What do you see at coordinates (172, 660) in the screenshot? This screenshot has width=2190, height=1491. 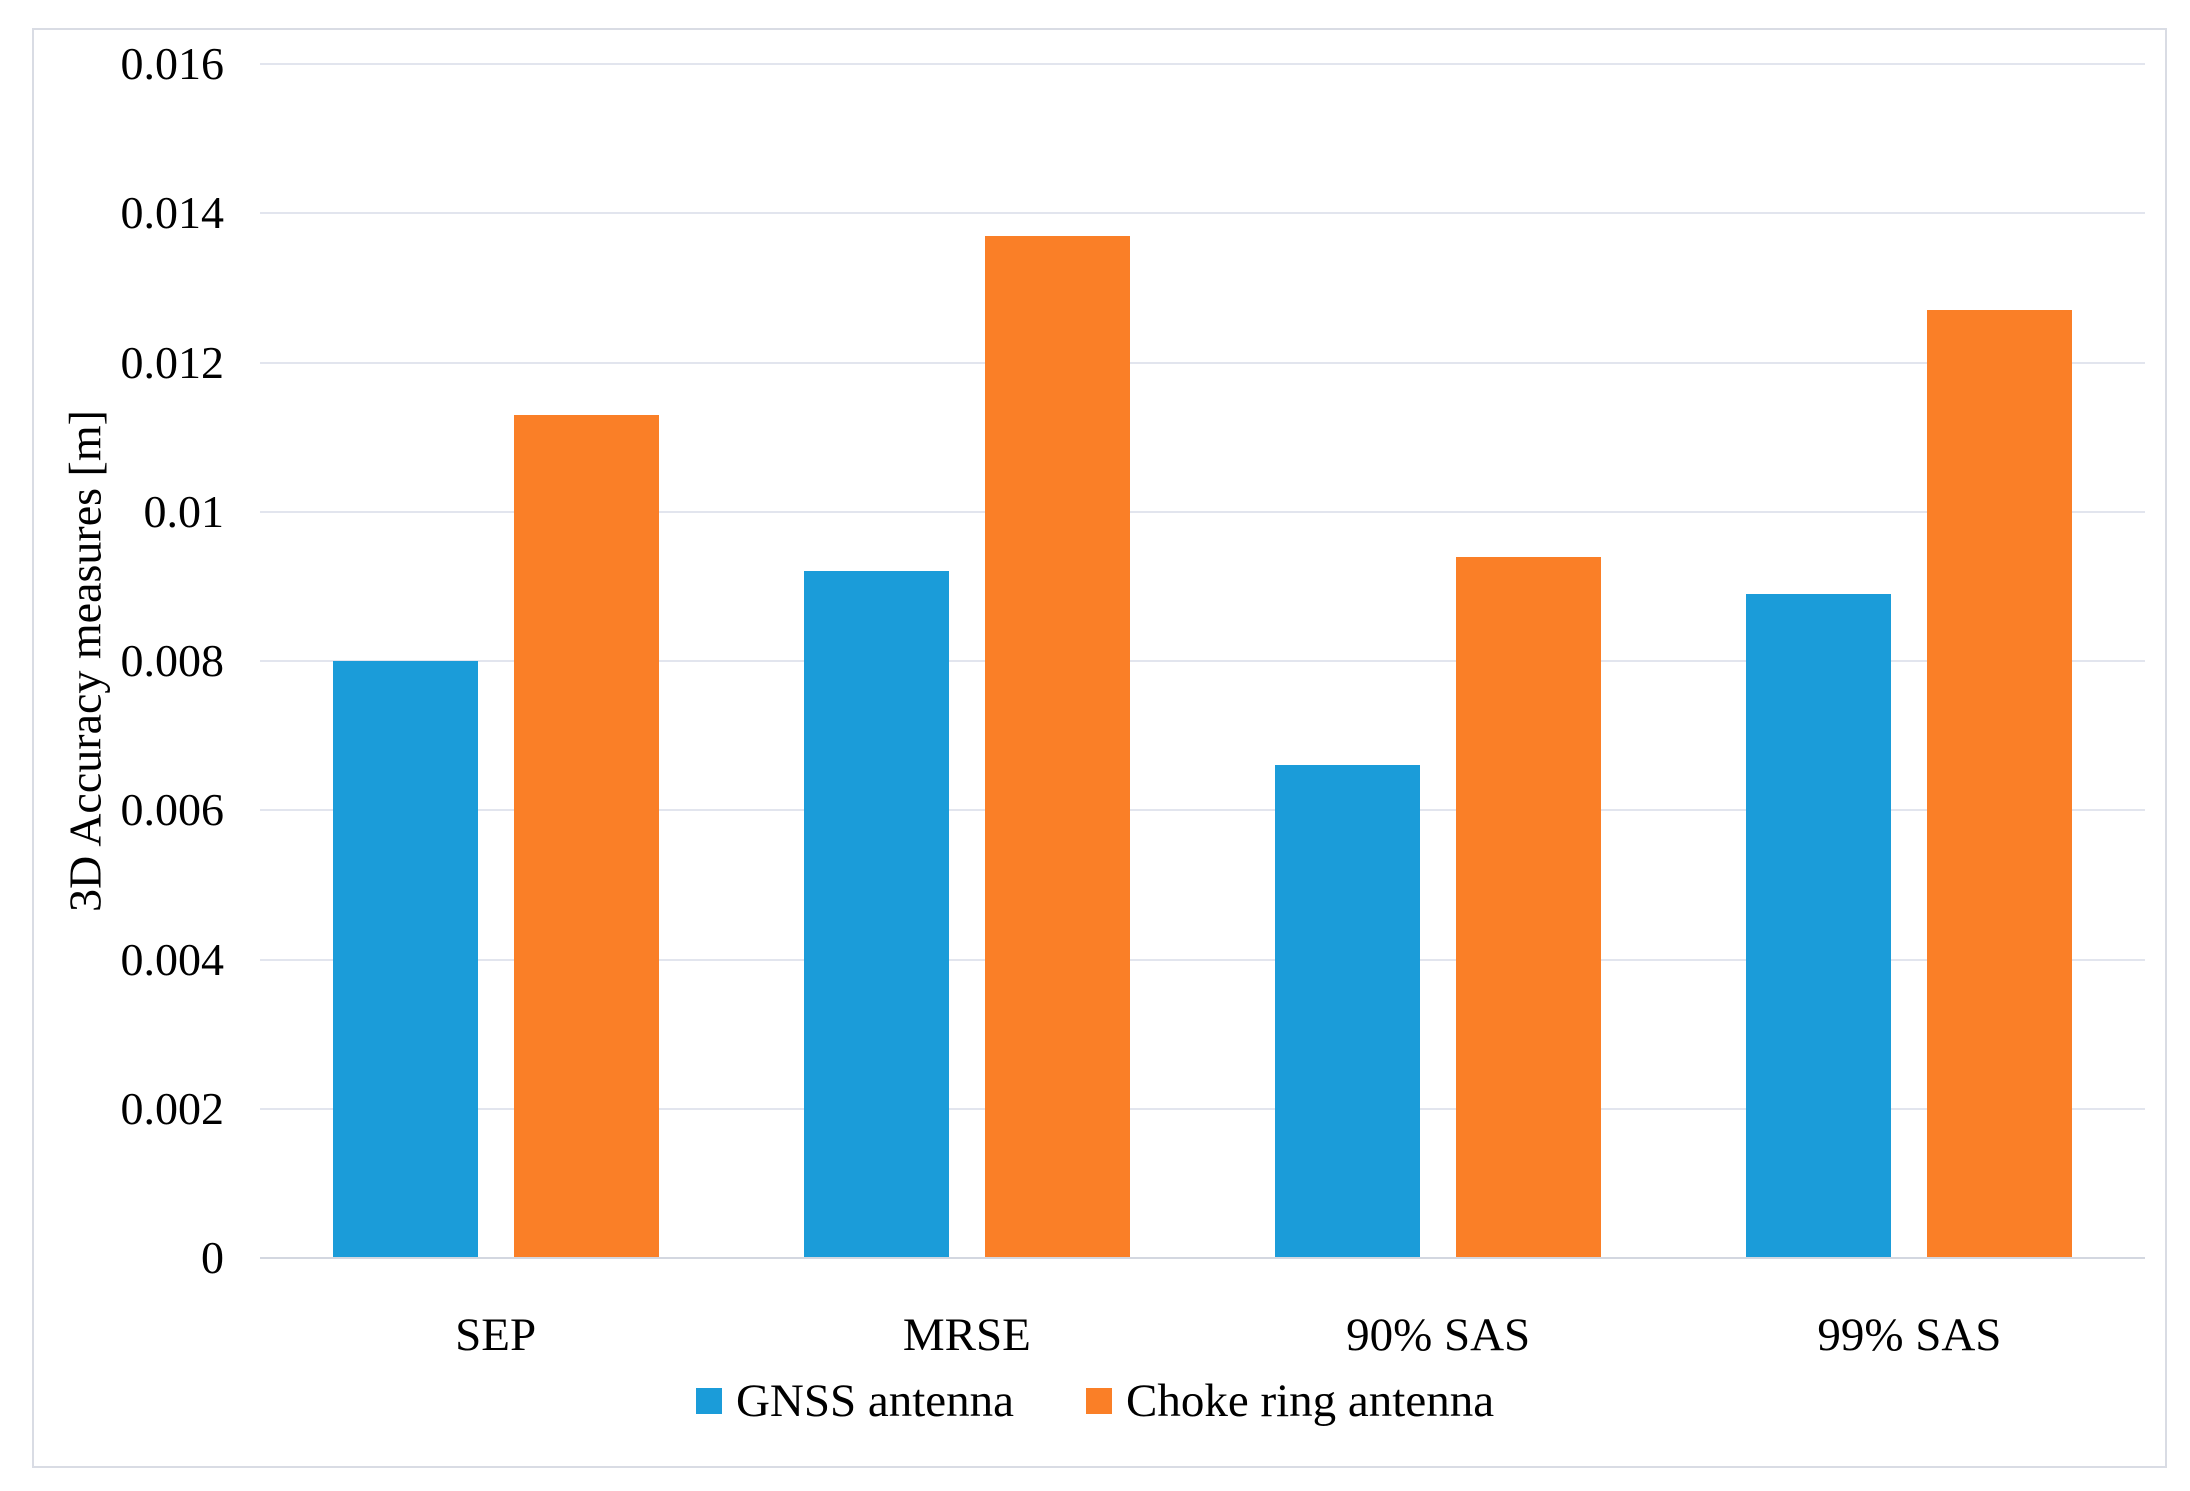 I see `y-tick-label-0-008: 0.008` at bounding box center [172, 660].